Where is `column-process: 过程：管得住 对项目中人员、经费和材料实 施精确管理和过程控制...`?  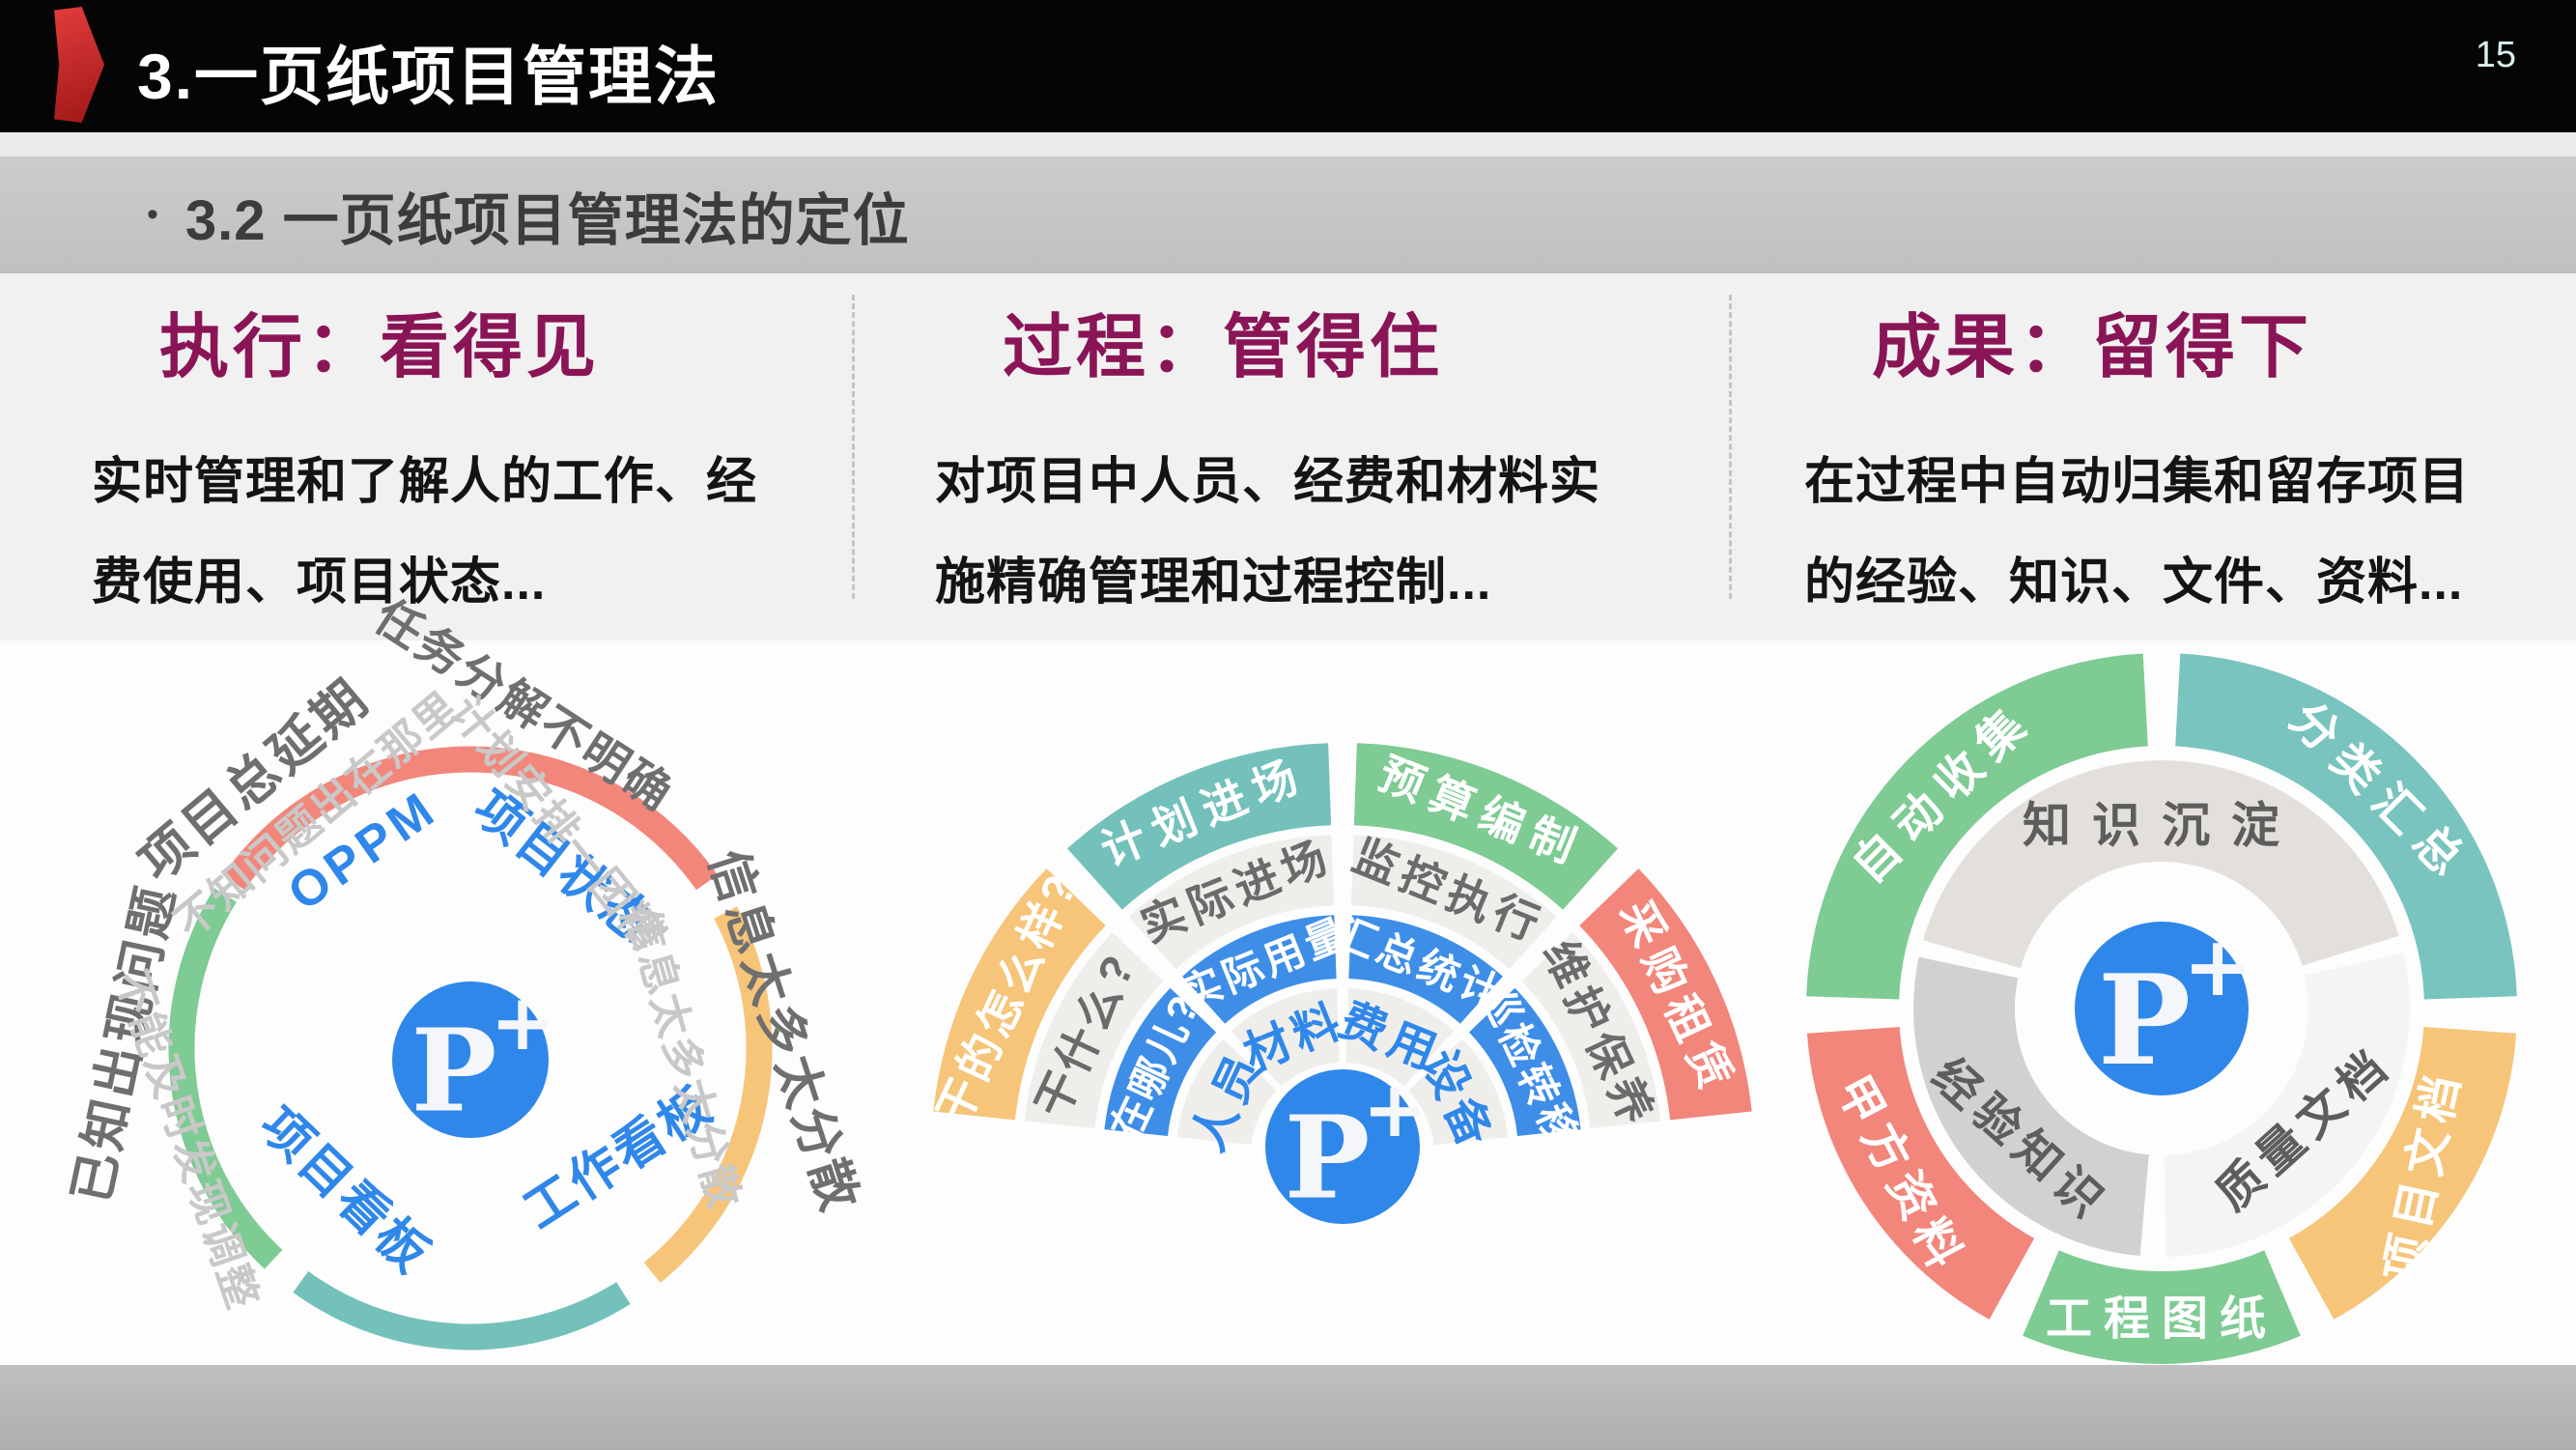
column-process: 过程：管得住 对项目中人员、经费和材料实 施精确管理和过程控制... is located at coordinates (1321, 462).